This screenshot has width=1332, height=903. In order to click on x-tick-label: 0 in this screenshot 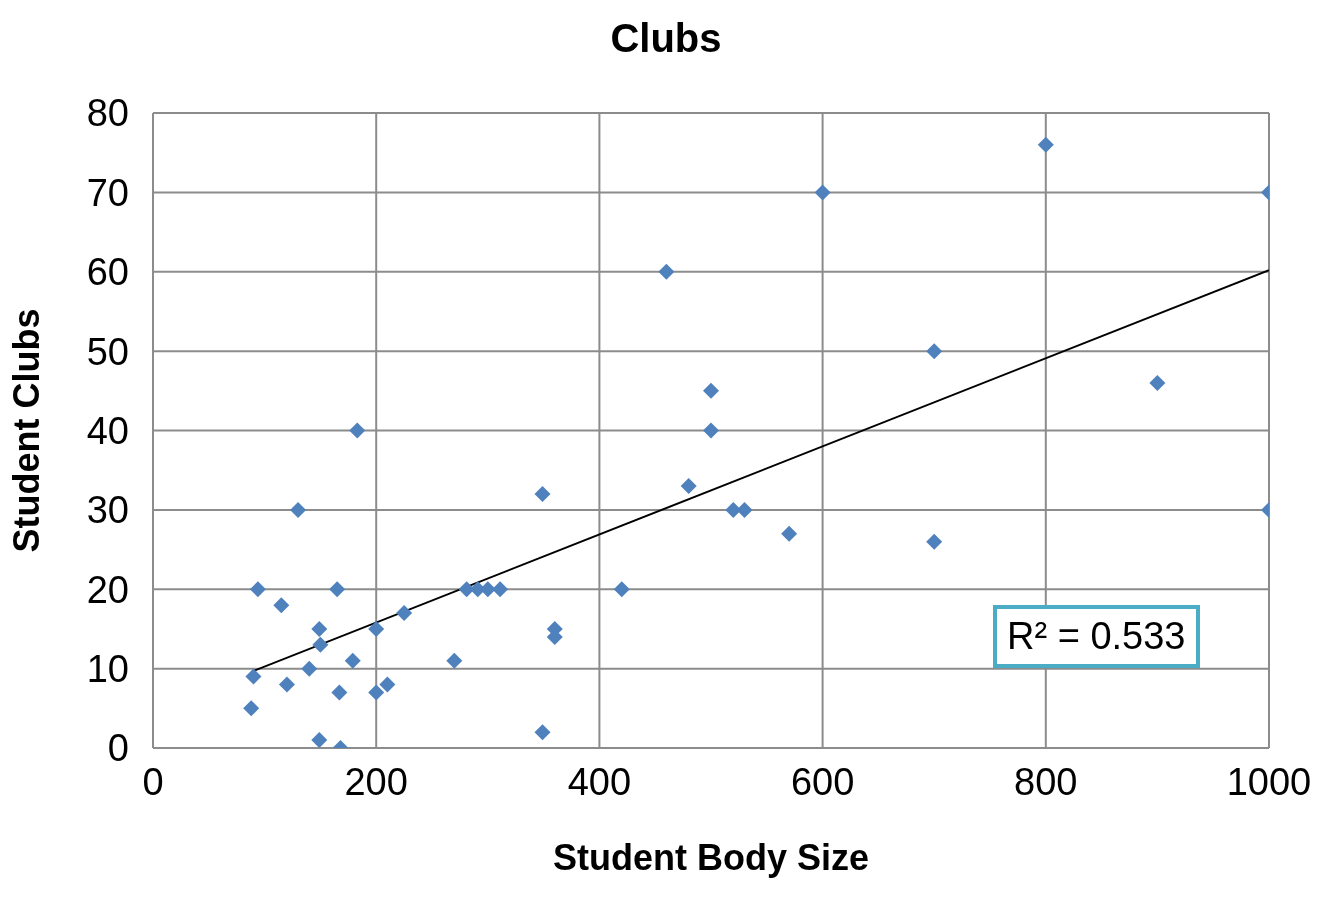, I will do `click(153, 781)`.